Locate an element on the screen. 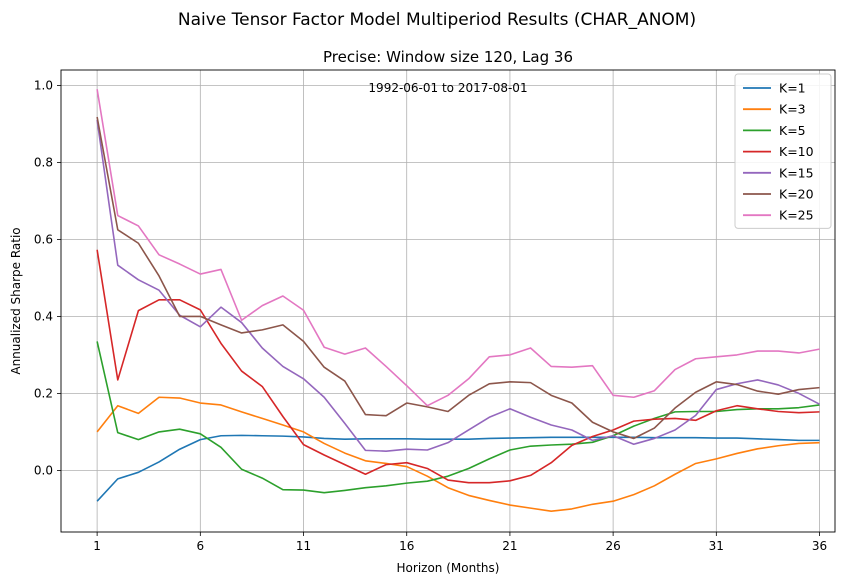  x-tick-label: 26 is located at coordinates (612, 546).